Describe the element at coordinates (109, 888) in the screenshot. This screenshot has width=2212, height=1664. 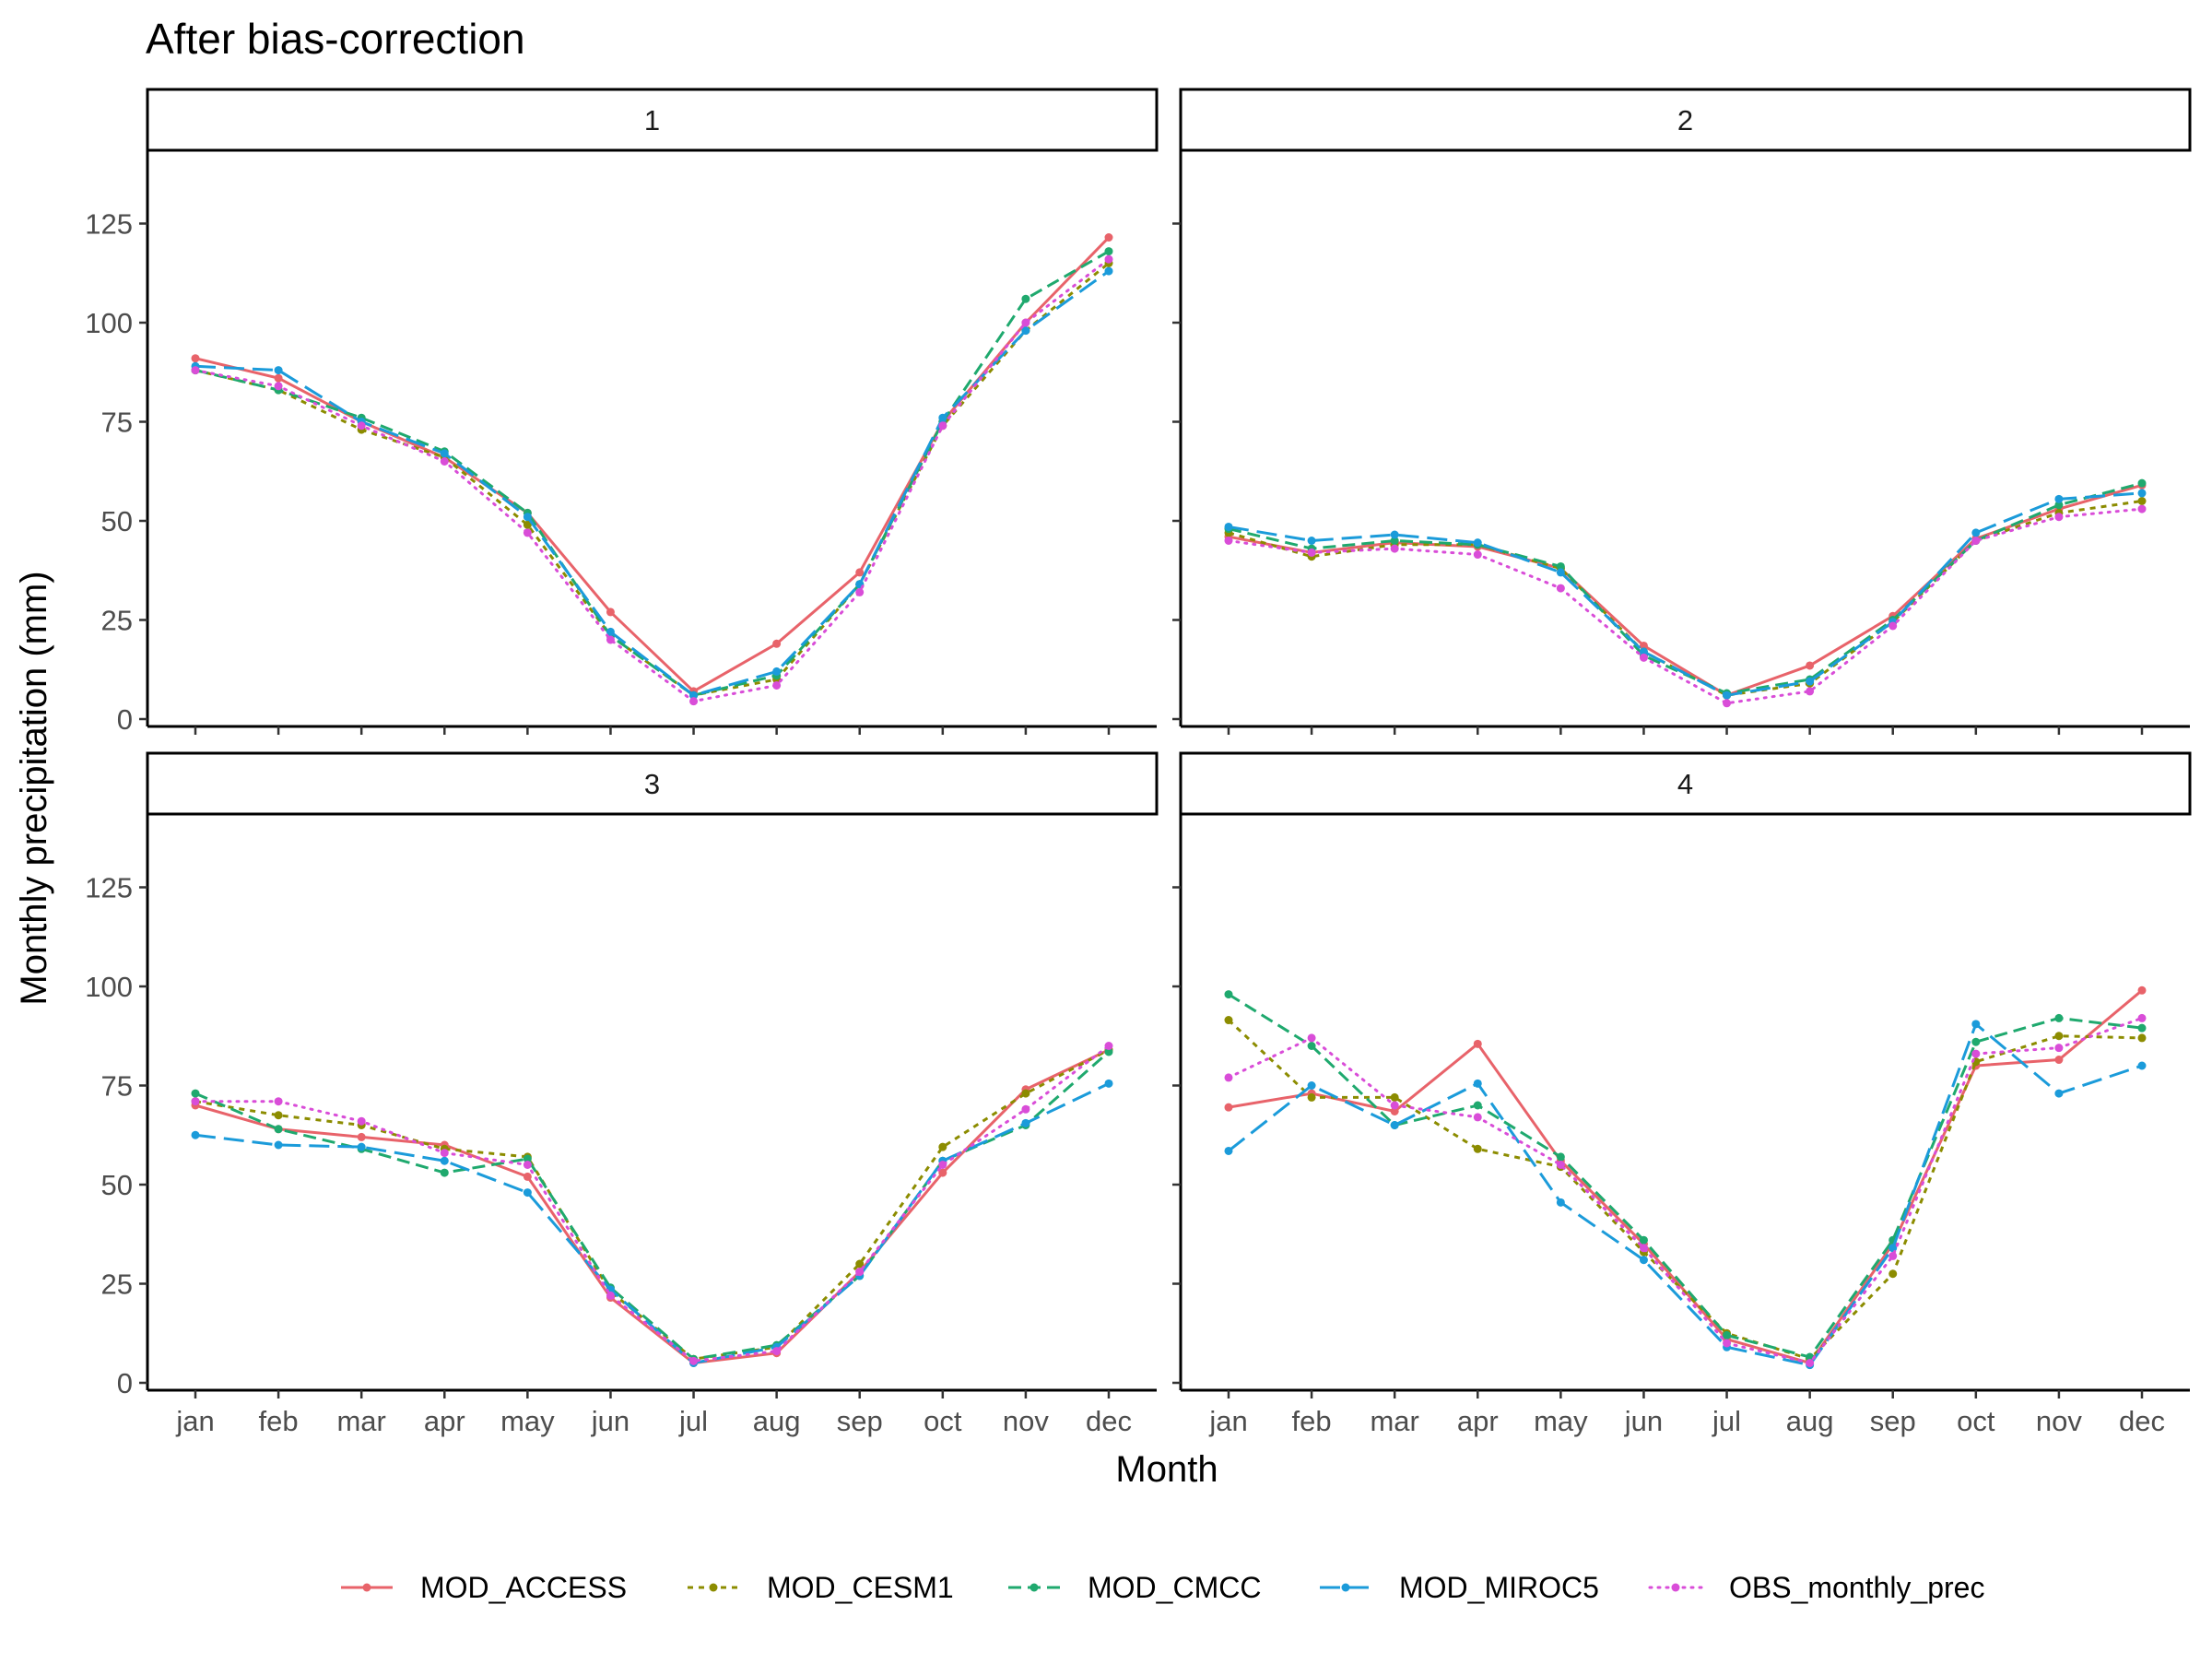
I see `y-tick-label: 125` at that location.